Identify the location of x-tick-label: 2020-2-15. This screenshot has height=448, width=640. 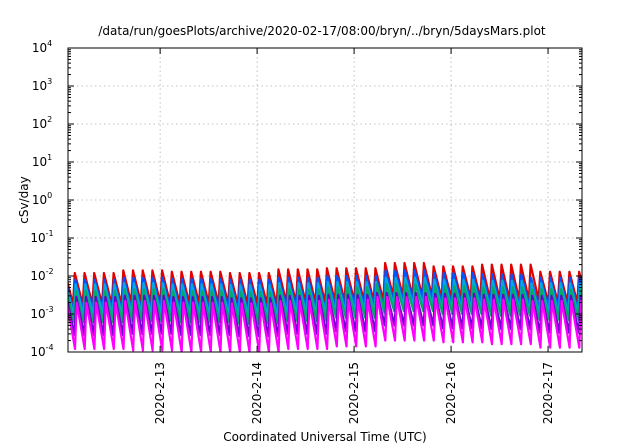
(354, 393).